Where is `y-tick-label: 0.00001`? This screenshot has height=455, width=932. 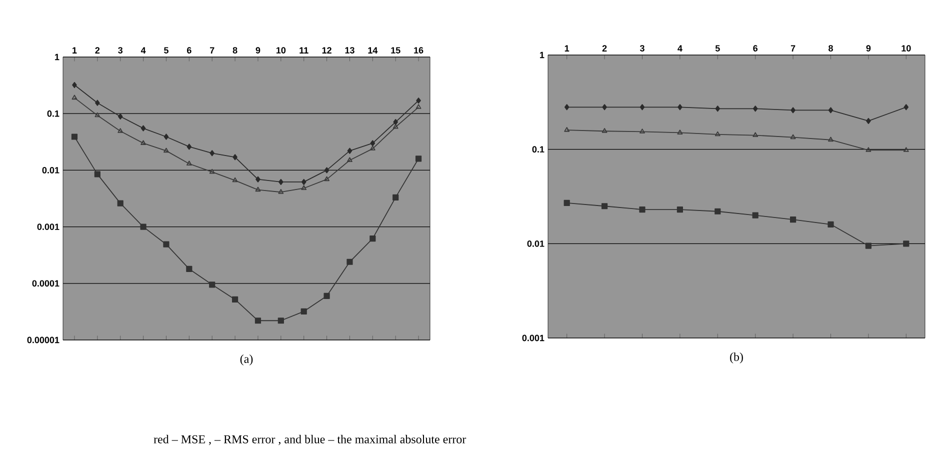 y-tick-label: 0.00001 is located at coordinates (43, 340).